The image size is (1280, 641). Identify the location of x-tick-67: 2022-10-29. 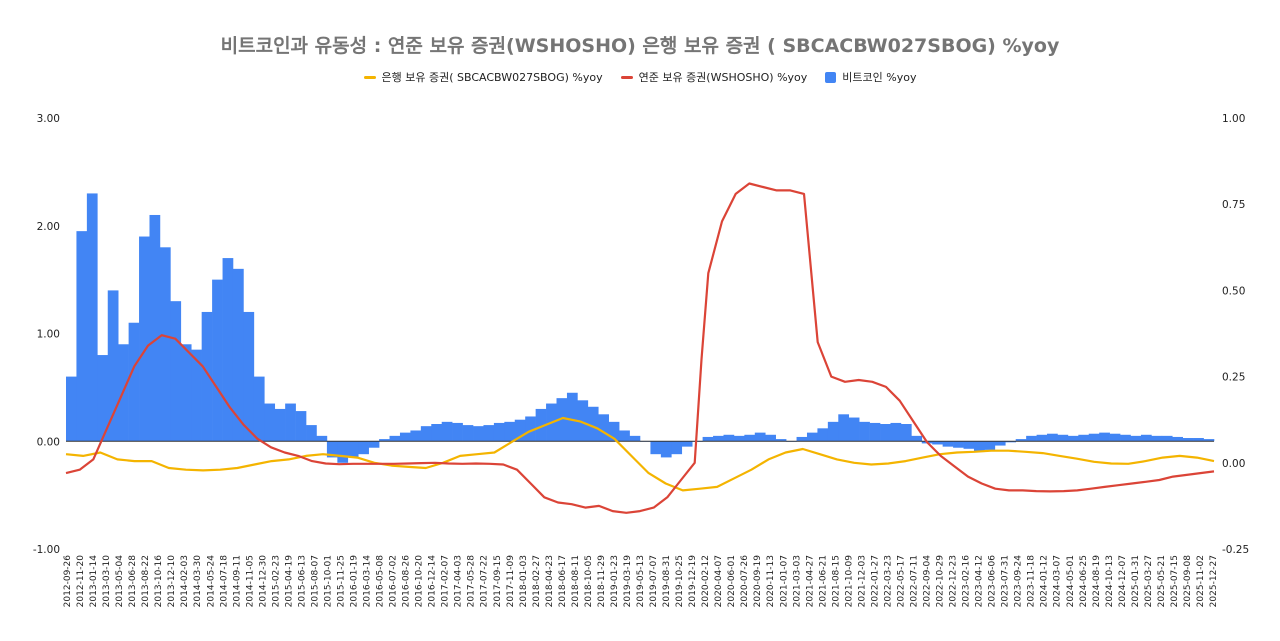
(941, 581).